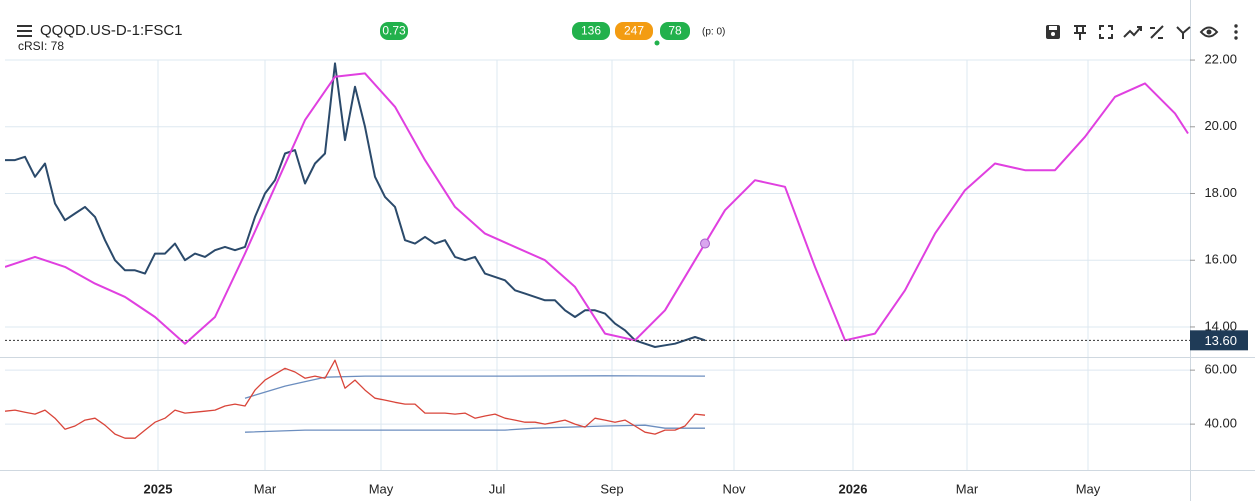  What do you see at coordinates (705, 243) in the screenshot?
I see `cycle-marker` at bounding box center [705, 243].